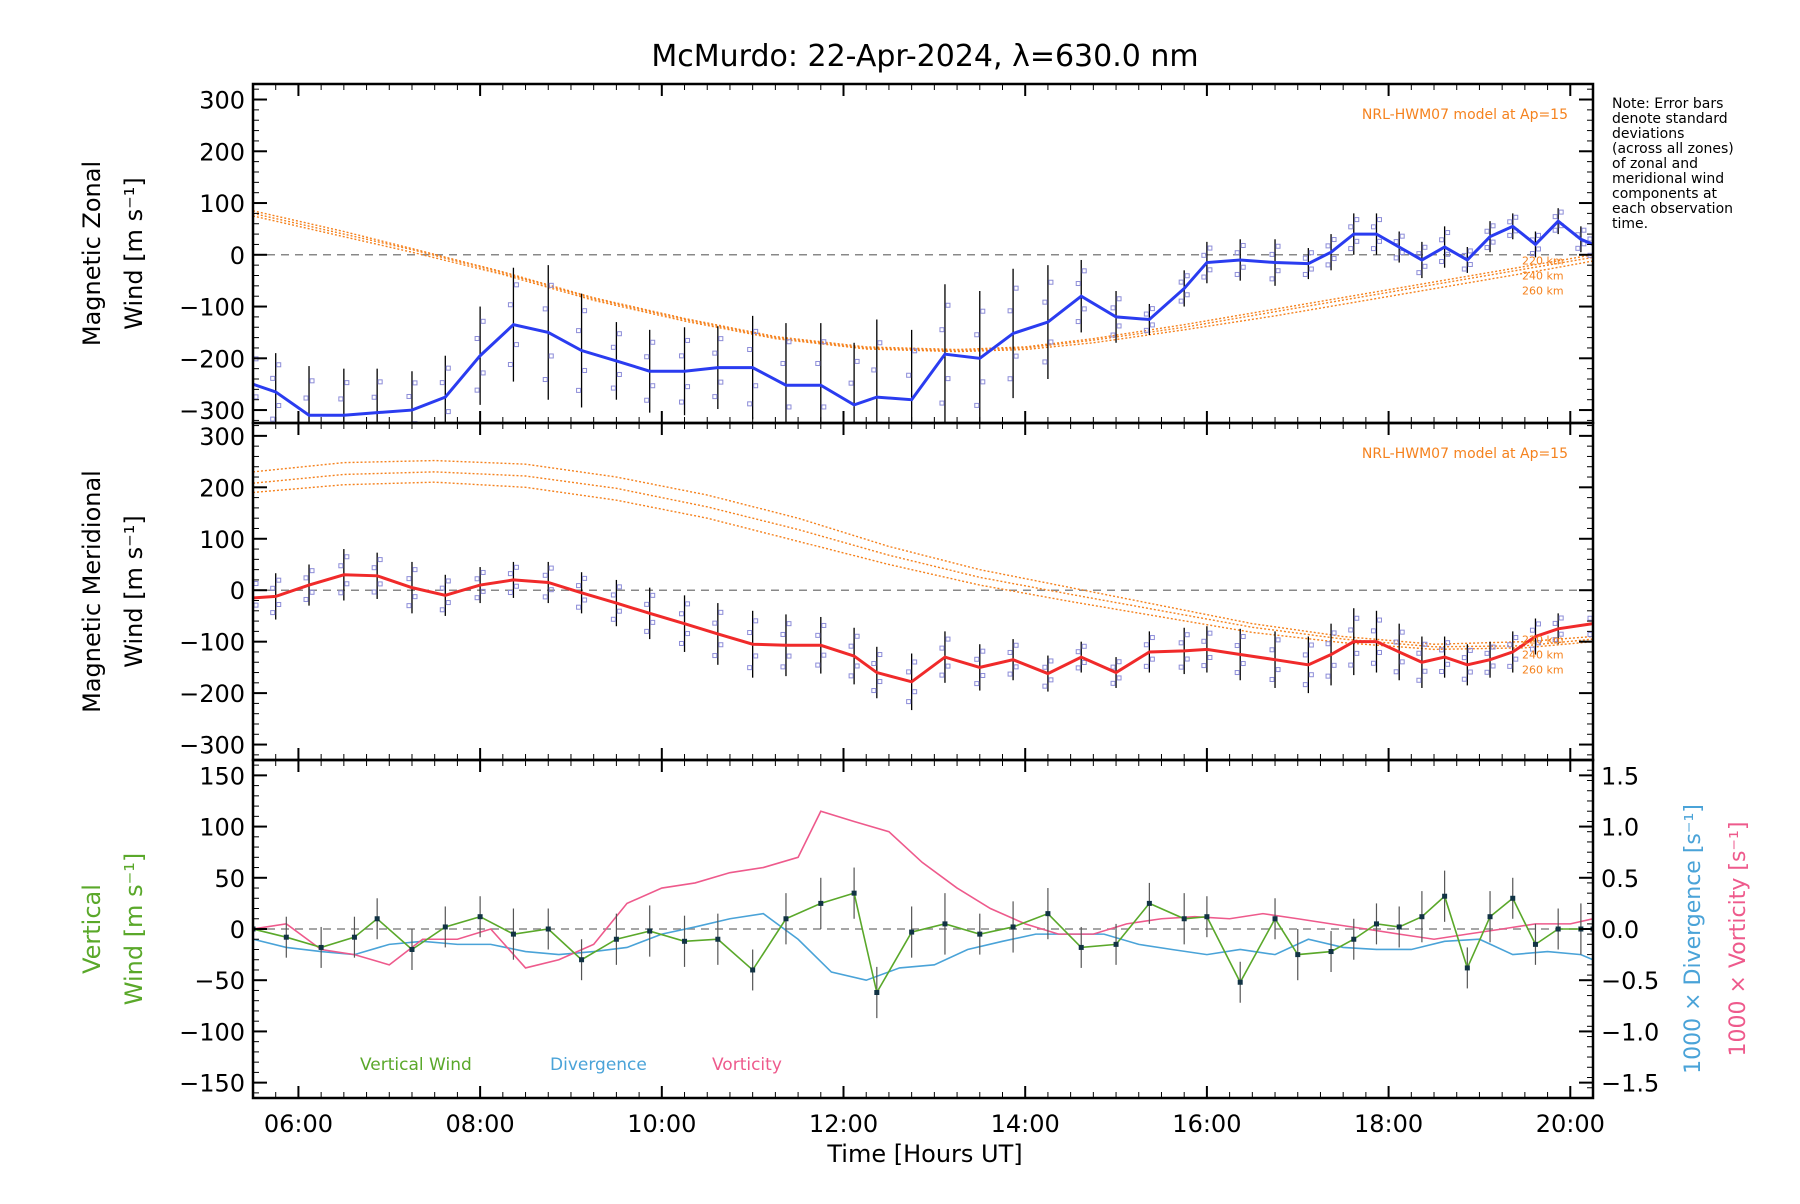 This screenshot has width=1800, height=1204. I want to click on model-curve, so click(923, 284).